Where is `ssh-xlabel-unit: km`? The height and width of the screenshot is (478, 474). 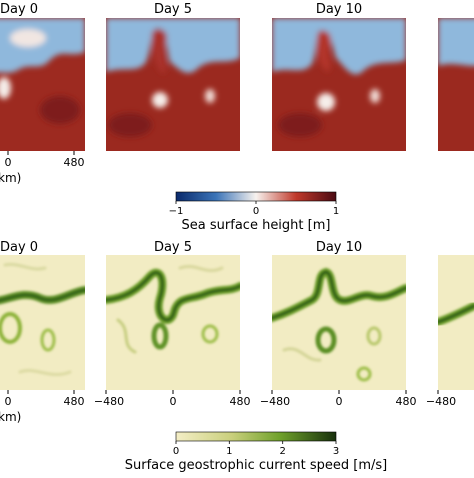 ssh-xlabel-unit: km is located at coordinates (8, 178).